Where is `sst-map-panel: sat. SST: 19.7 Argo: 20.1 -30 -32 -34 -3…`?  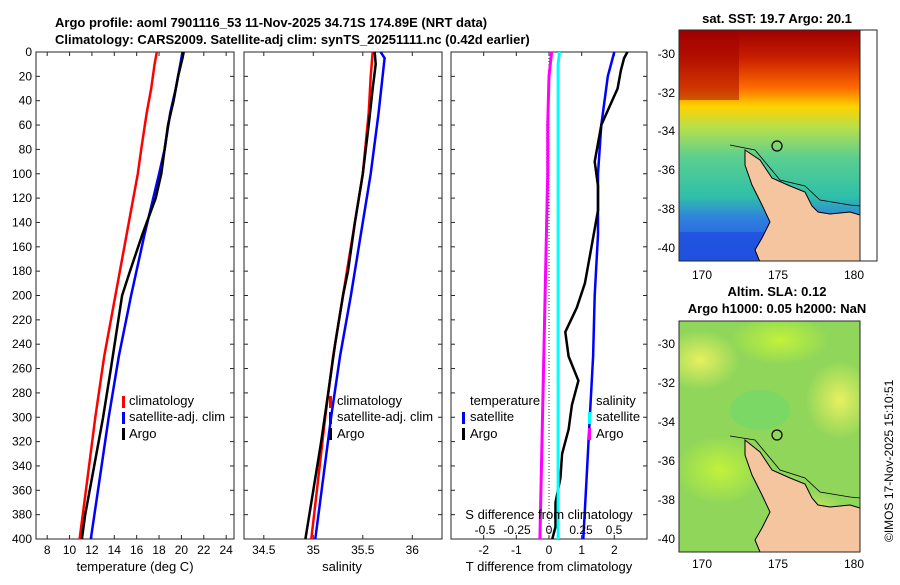
sst-map-panel: sat. SST: 19.7 Argo: 20.1 -30 -32 -34 -3… is located at coordinates (768, 146).